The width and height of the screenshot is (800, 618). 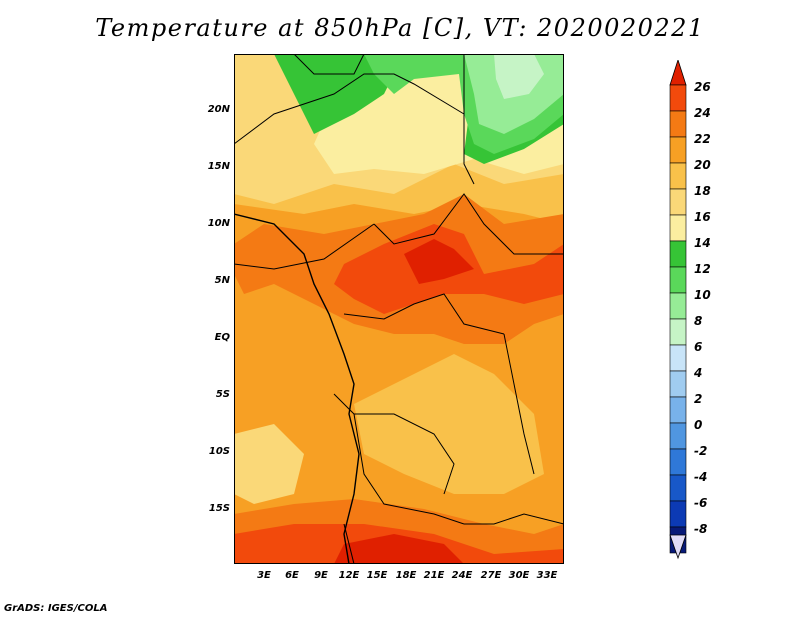 What do you see at coordinates (218, 166) in the screenshot?
I see `y-tick-label: 15N` at bounding box center [218, 166].